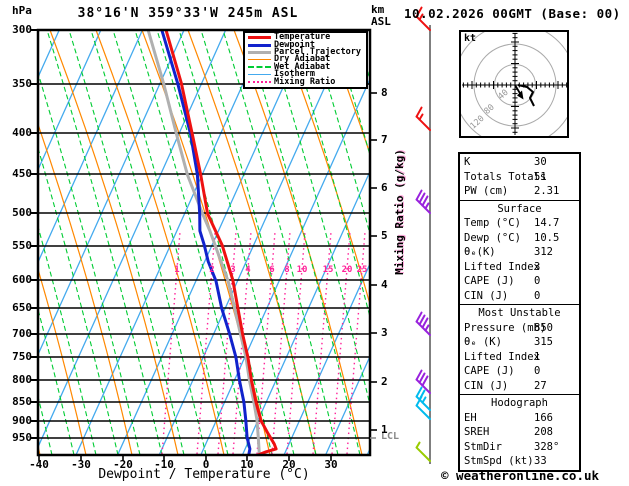  Describe the element at coordinates (470, 417) in the screenshot. I see `table-row-label: EH` at that location.